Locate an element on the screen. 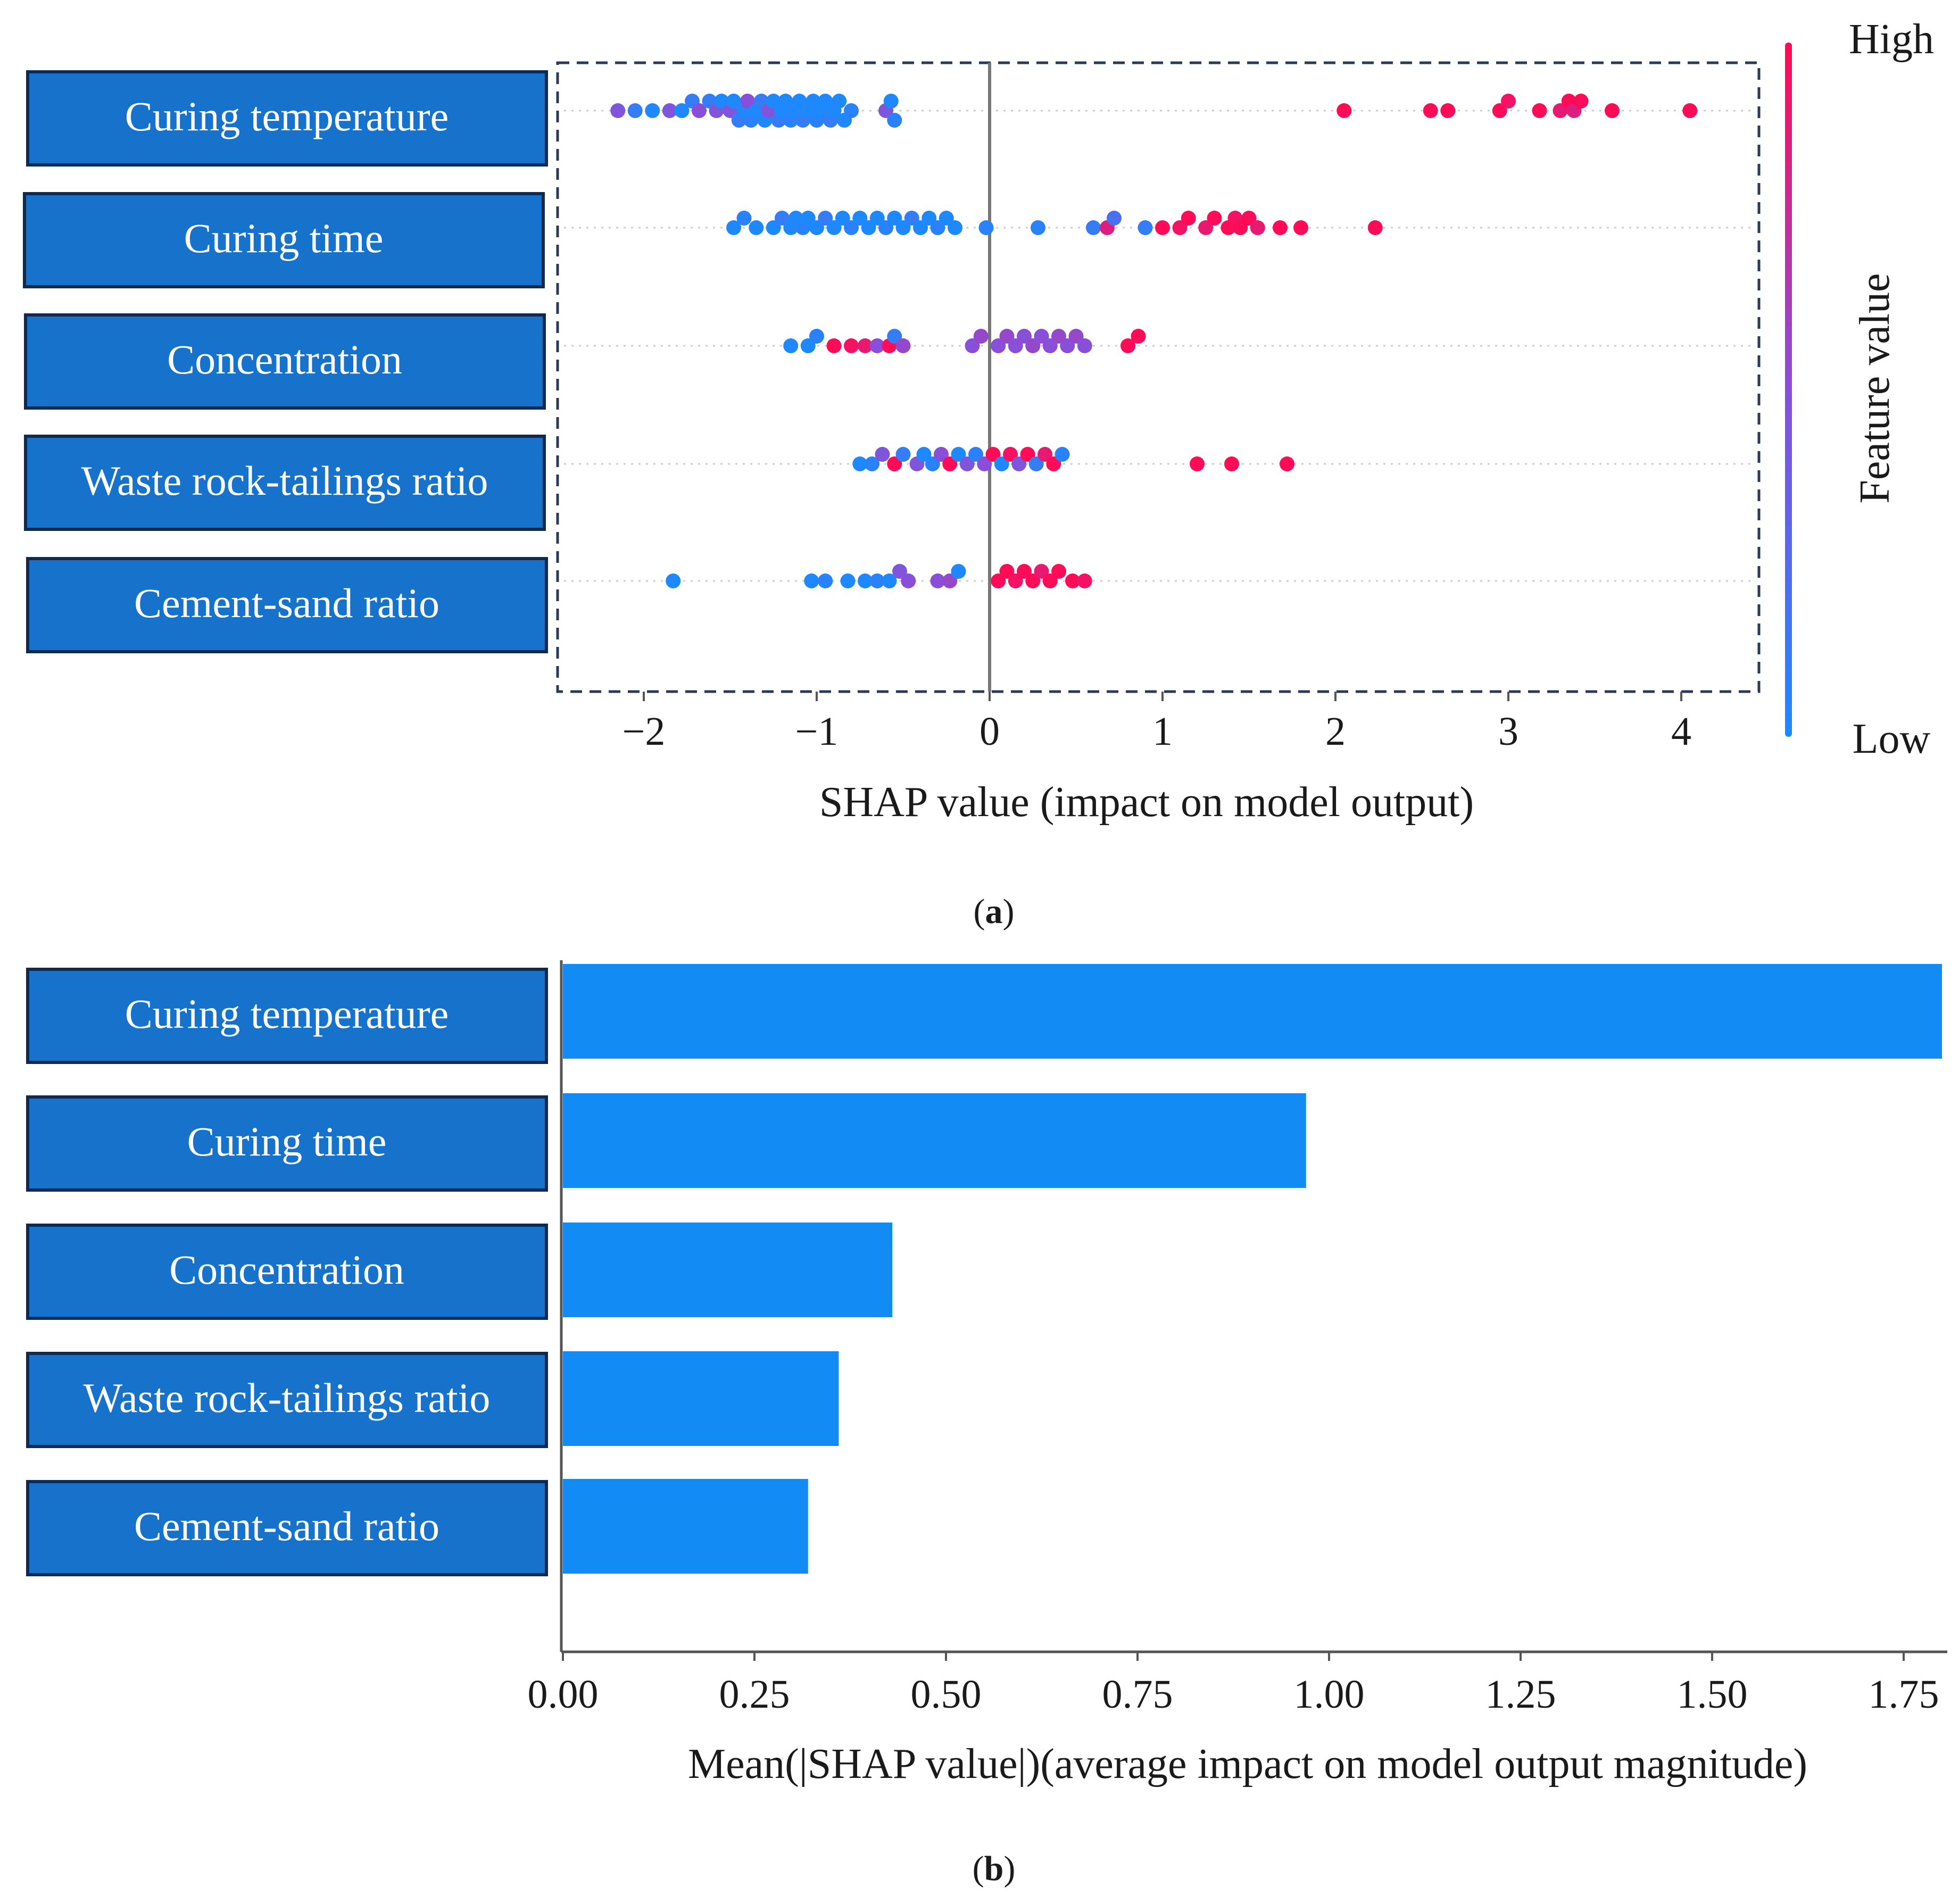 The height and width of the screenshot is (1904, 1959). feature-box: Curing temperature is located at coordinates (287, 1016).